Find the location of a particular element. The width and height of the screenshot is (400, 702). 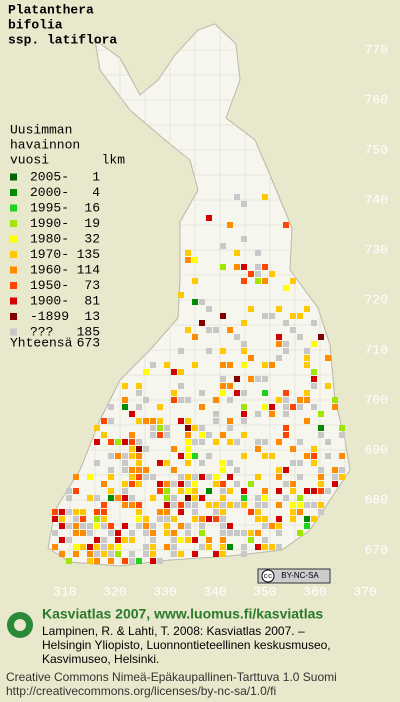

legend-label: ??? is located at coordinates (41, 331).